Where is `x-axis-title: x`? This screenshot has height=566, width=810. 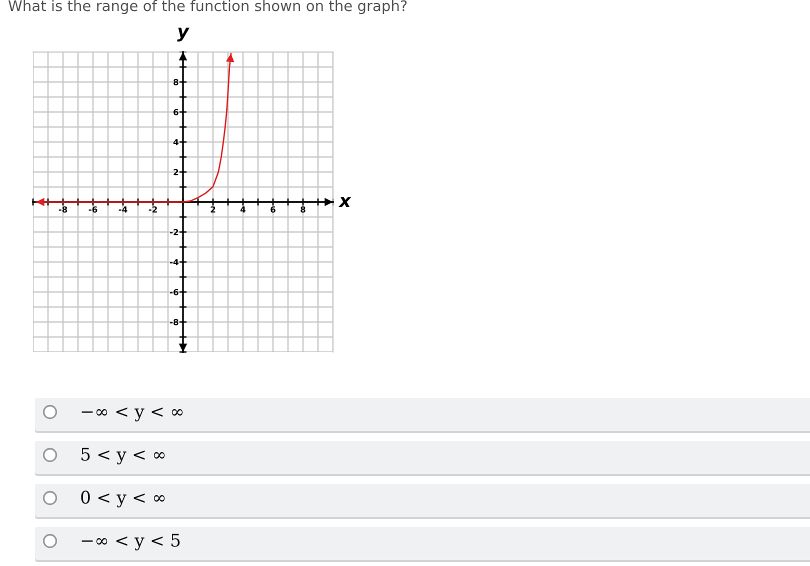 x-axis-title: x is located at coordinates (345, 202).